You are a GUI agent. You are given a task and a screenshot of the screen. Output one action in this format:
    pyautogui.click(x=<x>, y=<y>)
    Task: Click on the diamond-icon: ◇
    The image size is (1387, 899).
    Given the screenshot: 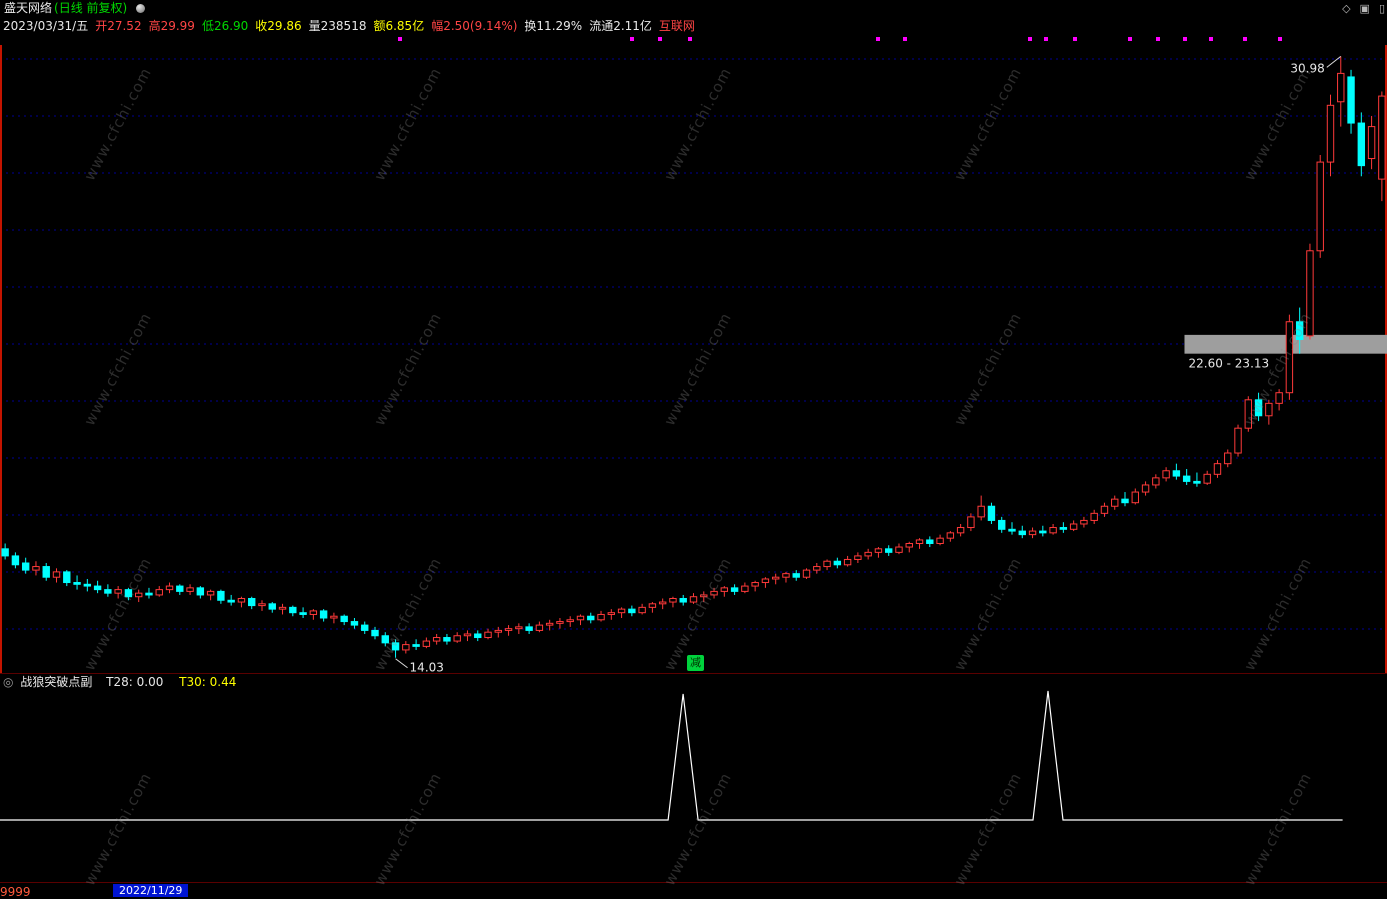 What is the action you would take?
    pyautogui.click(x=1346, y=8)
    